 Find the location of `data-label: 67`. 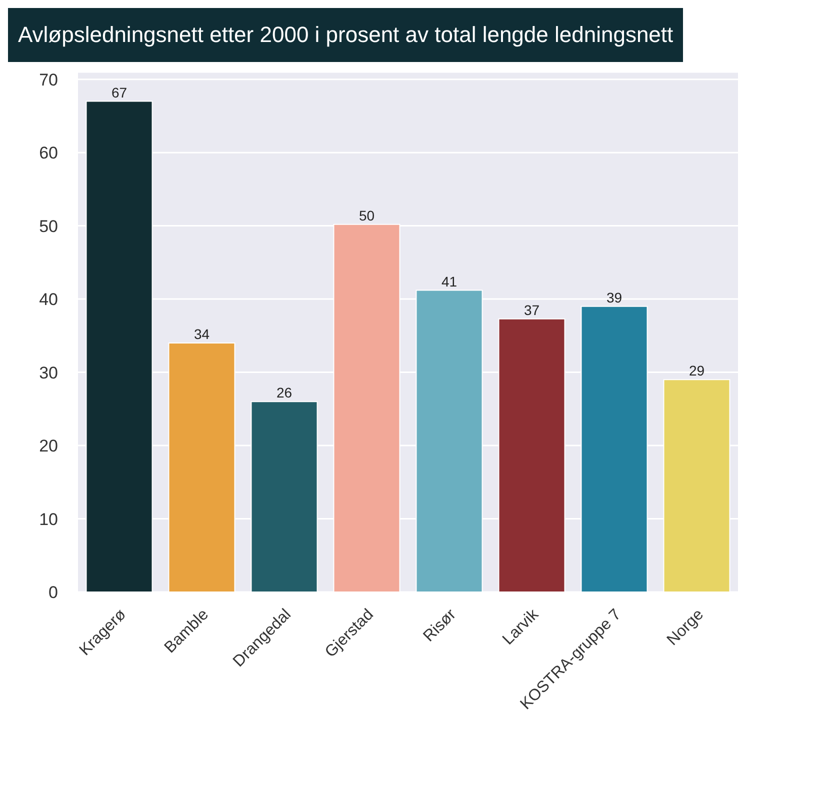

data-label: 67 is located at coordinates (119, 92).